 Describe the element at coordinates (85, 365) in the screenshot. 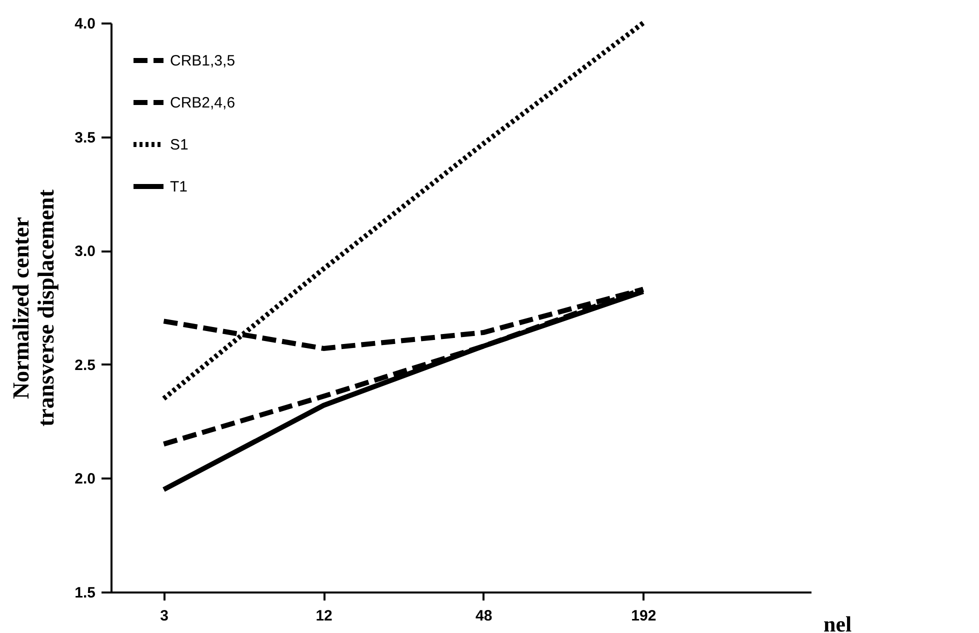

I see `y-tick-label: 2.5` at that location.